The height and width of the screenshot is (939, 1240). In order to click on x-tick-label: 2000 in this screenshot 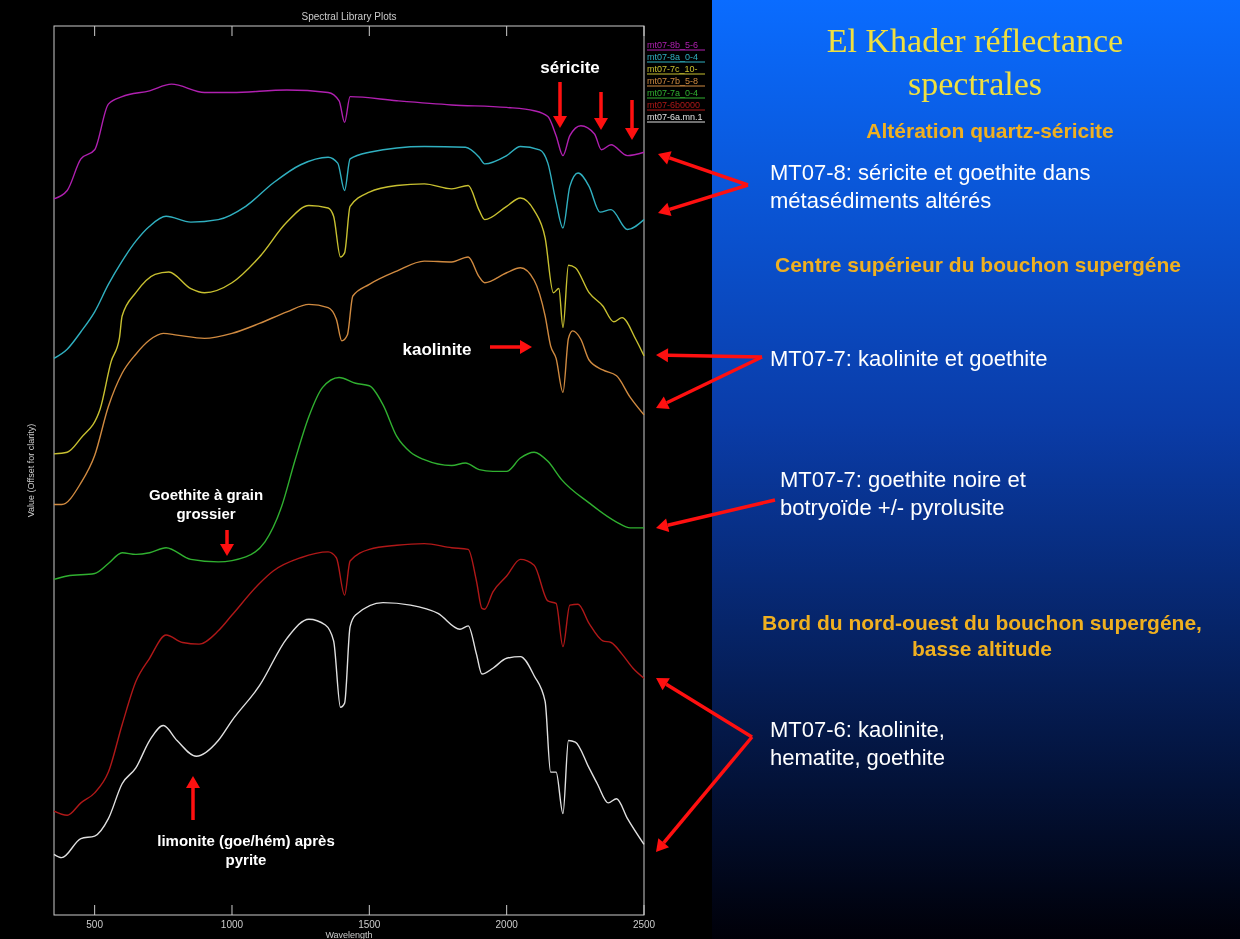, I will do `click(507, 924)`.